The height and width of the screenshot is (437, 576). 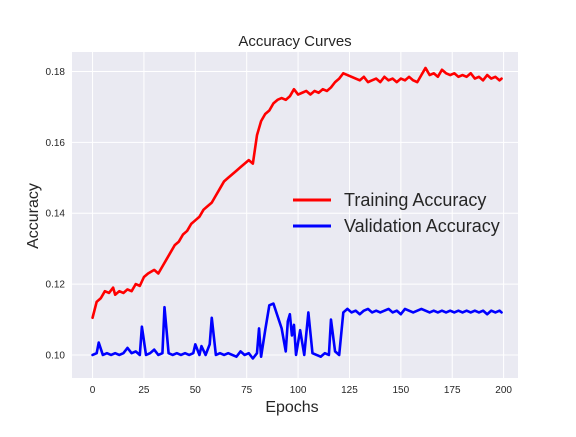 I want to click on y-tick-label: 0.16, so click(x=56, y=143).